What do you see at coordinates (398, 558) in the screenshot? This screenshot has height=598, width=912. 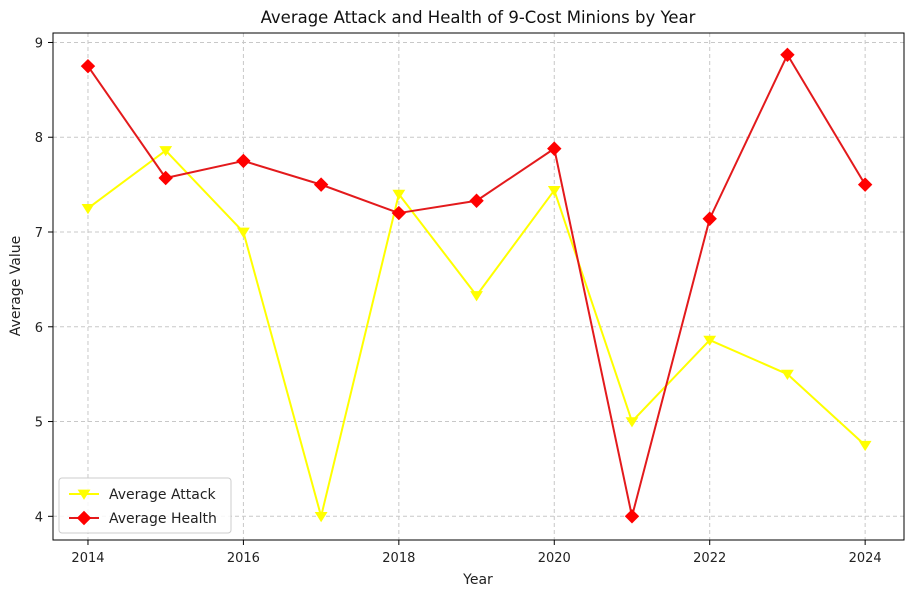 I see `x-tick-label: 2018` at bounding box center [398, 558].